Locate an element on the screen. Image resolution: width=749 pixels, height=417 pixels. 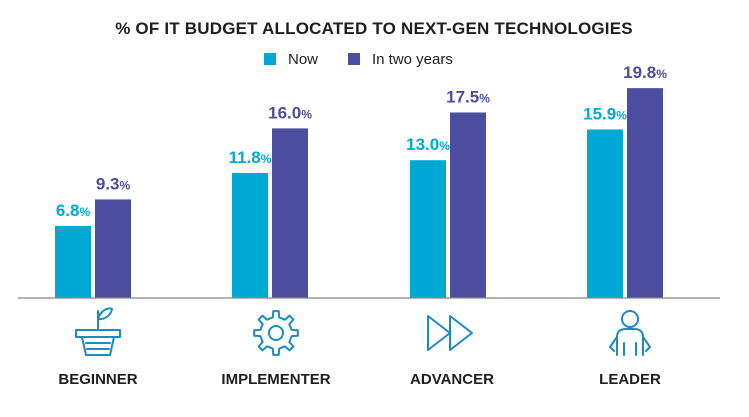
category-label-leader: LEADER is located at coordinates (630, 379).